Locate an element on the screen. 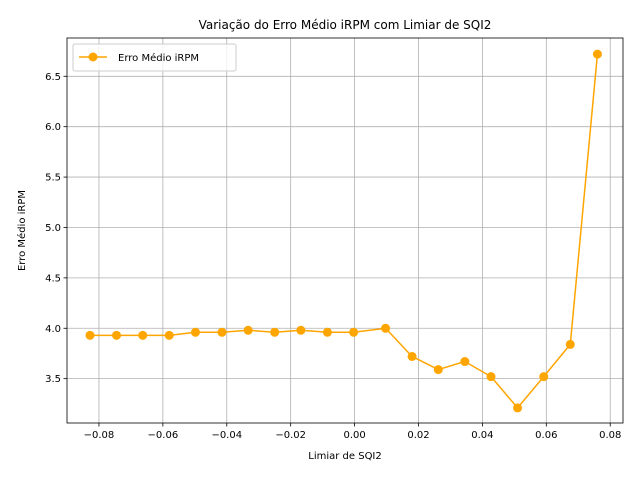  x-tick-label: −0.02 is located at coordinates (290, 435).